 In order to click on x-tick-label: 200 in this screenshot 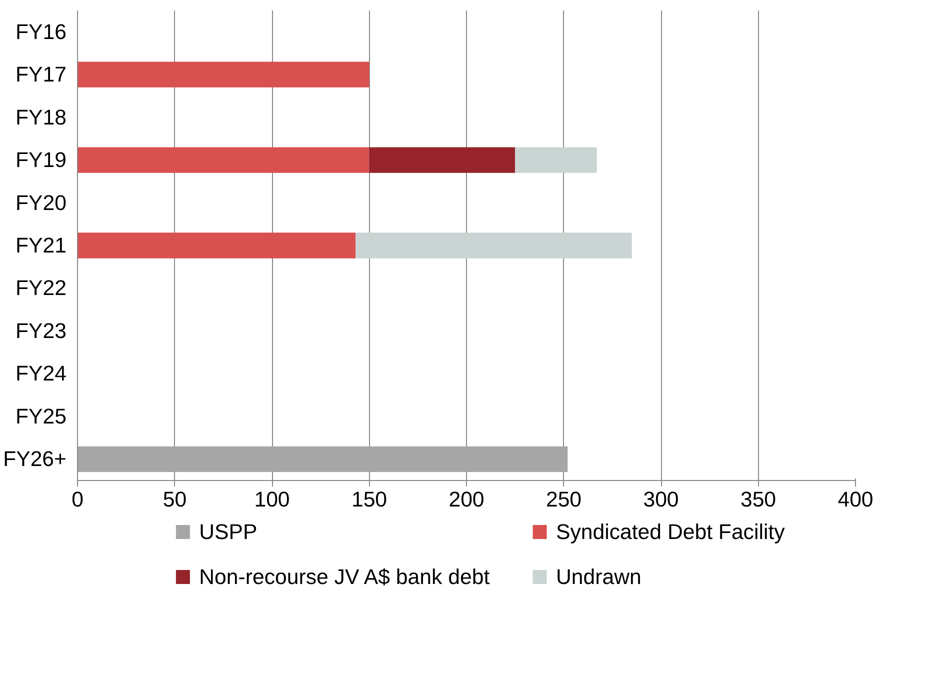, I will do `click(466, 500)`.